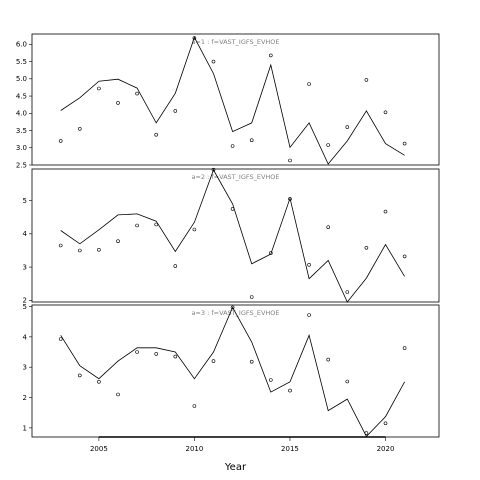 This screenshot has height=480, width=480. Describe the element at coordinates (386, 449) in the screenshot. I see `x-tick-label: 2020` at that location.